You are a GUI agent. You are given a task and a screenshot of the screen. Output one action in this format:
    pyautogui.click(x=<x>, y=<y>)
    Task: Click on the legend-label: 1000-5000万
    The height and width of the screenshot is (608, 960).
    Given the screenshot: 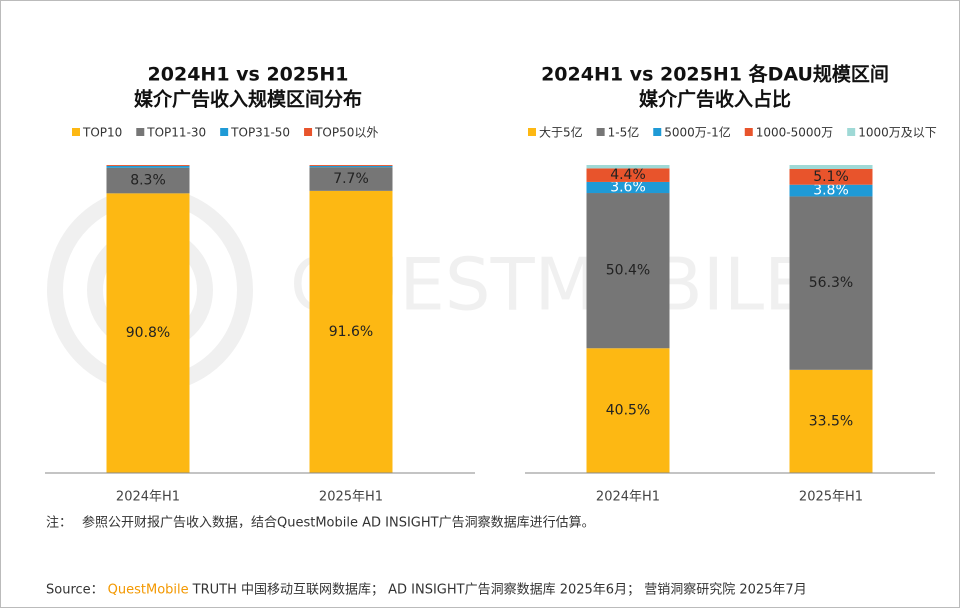 What is the action you would take?
    pyautogui.click(x=794, y=133)
    